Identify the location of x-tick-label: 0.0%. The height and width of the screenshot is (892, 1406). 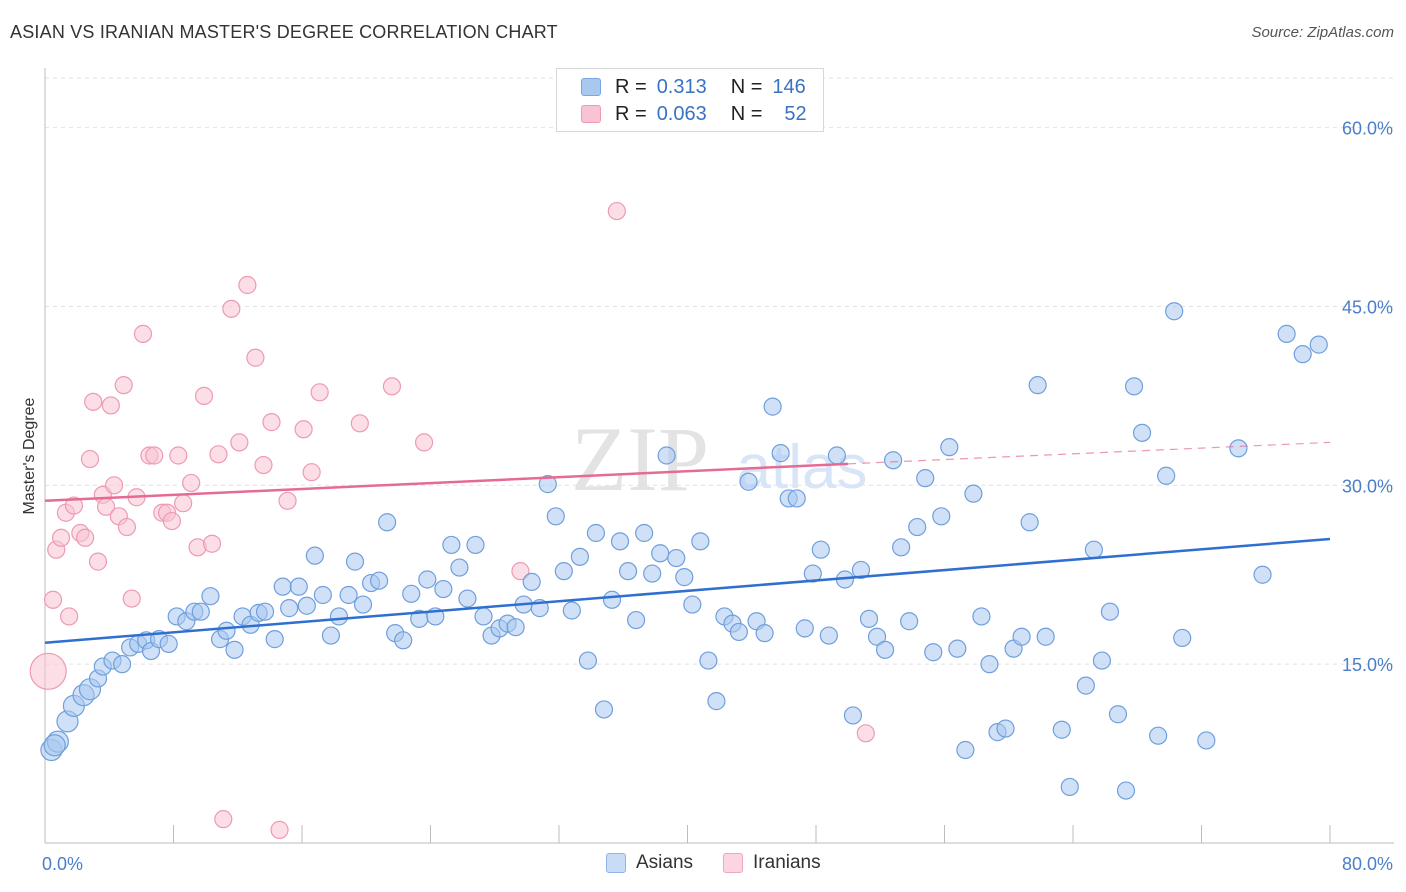
(62, 864).